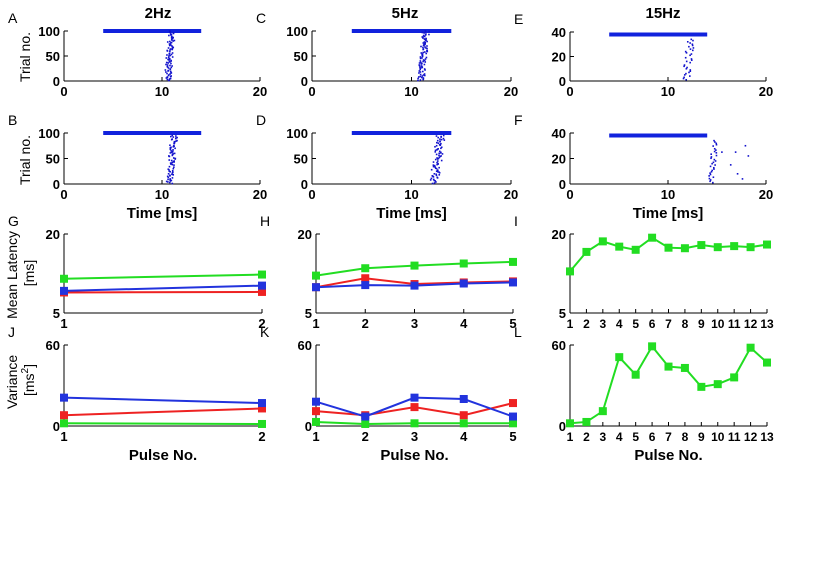 The width and height of the screenshot is (815, 577). Describe the element at coordinates (315, 436) in the screenshot. I see `x-tick-label: 1` at that location.